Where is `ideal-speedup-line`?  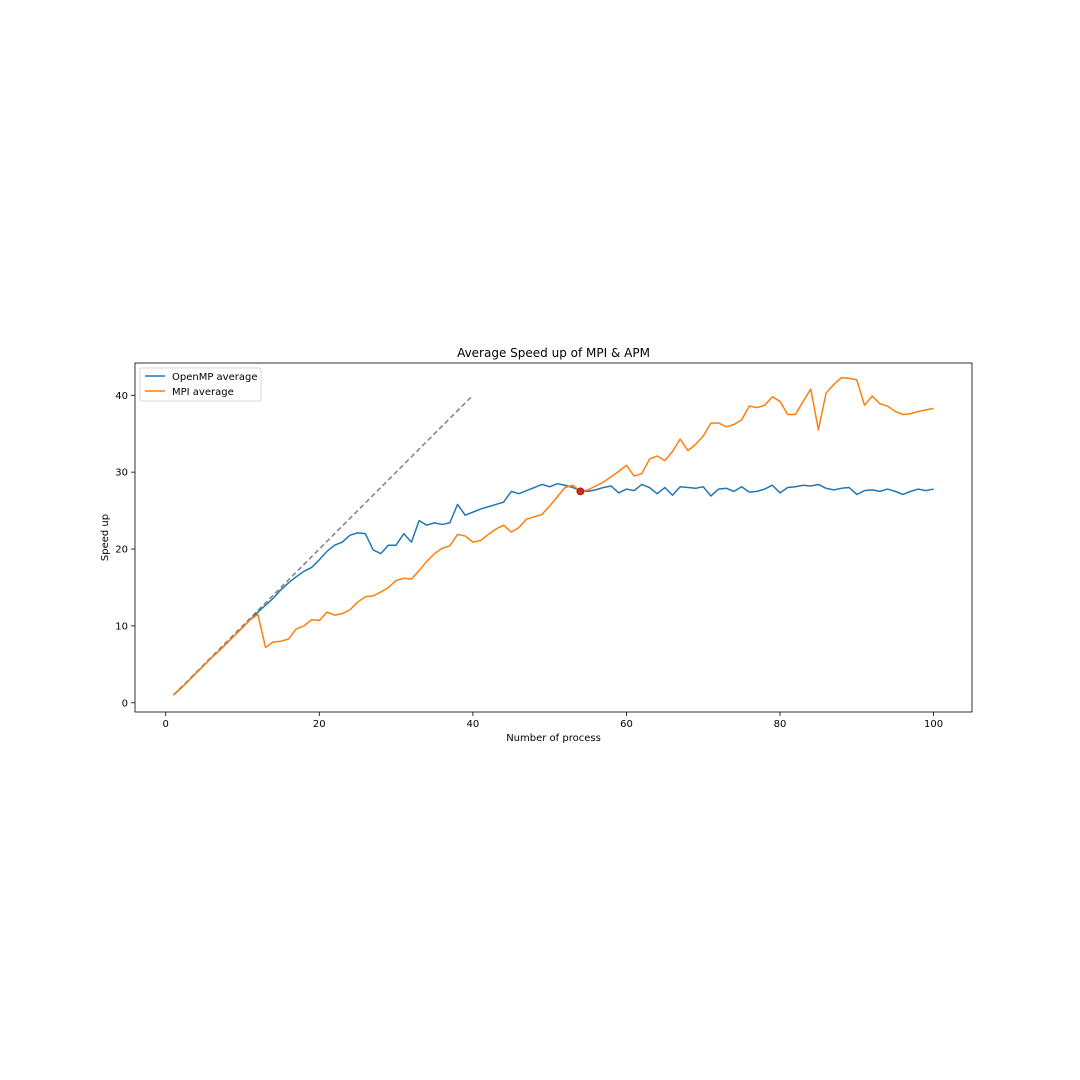 ideal-speedup-line is located at coordinates (323, 545).